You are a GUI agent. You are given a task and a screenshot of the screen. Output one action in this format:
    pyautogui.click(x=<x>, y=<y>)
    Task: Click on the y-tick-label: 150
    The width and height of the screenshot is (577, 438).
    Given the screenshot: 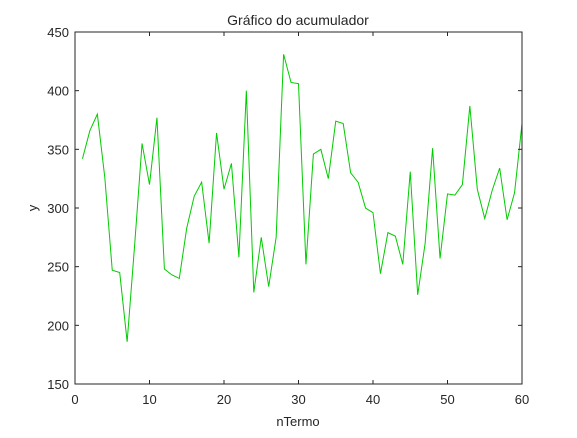 What is the action you would take?
    pyautogui.click(x=58, y=384)
    